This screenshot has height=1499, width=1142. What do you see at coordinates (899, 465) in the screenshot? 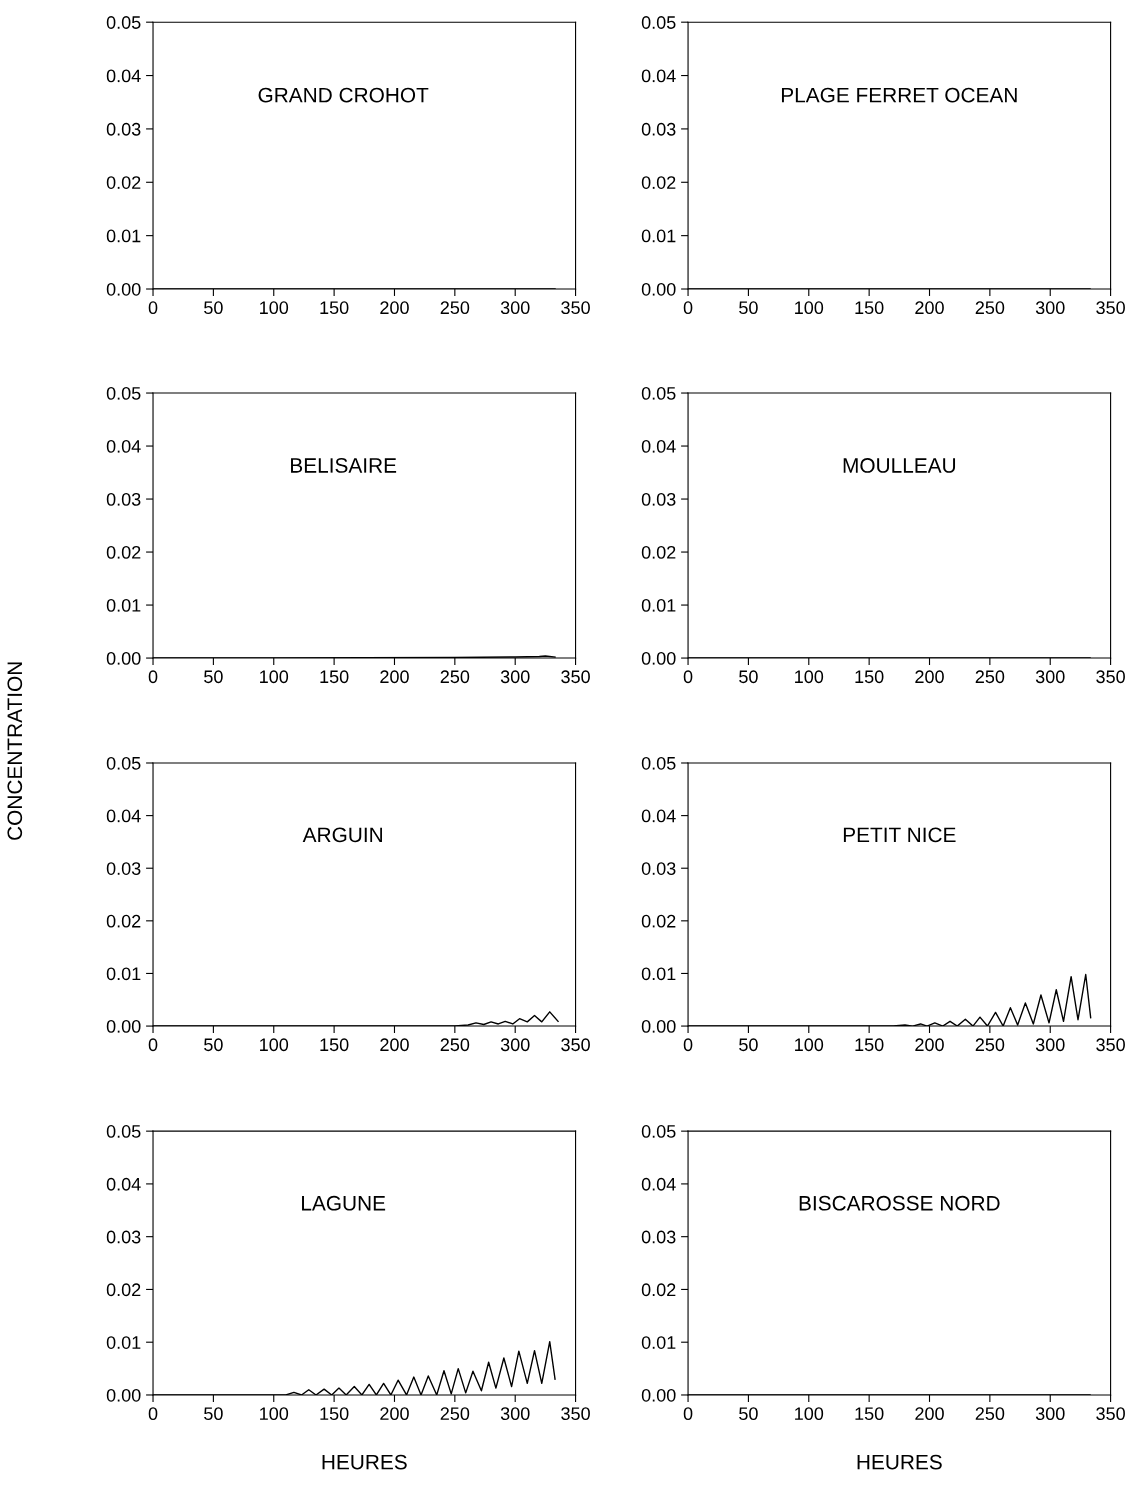
I see `text: MOULLEAU` at bounding box center [899, 465].